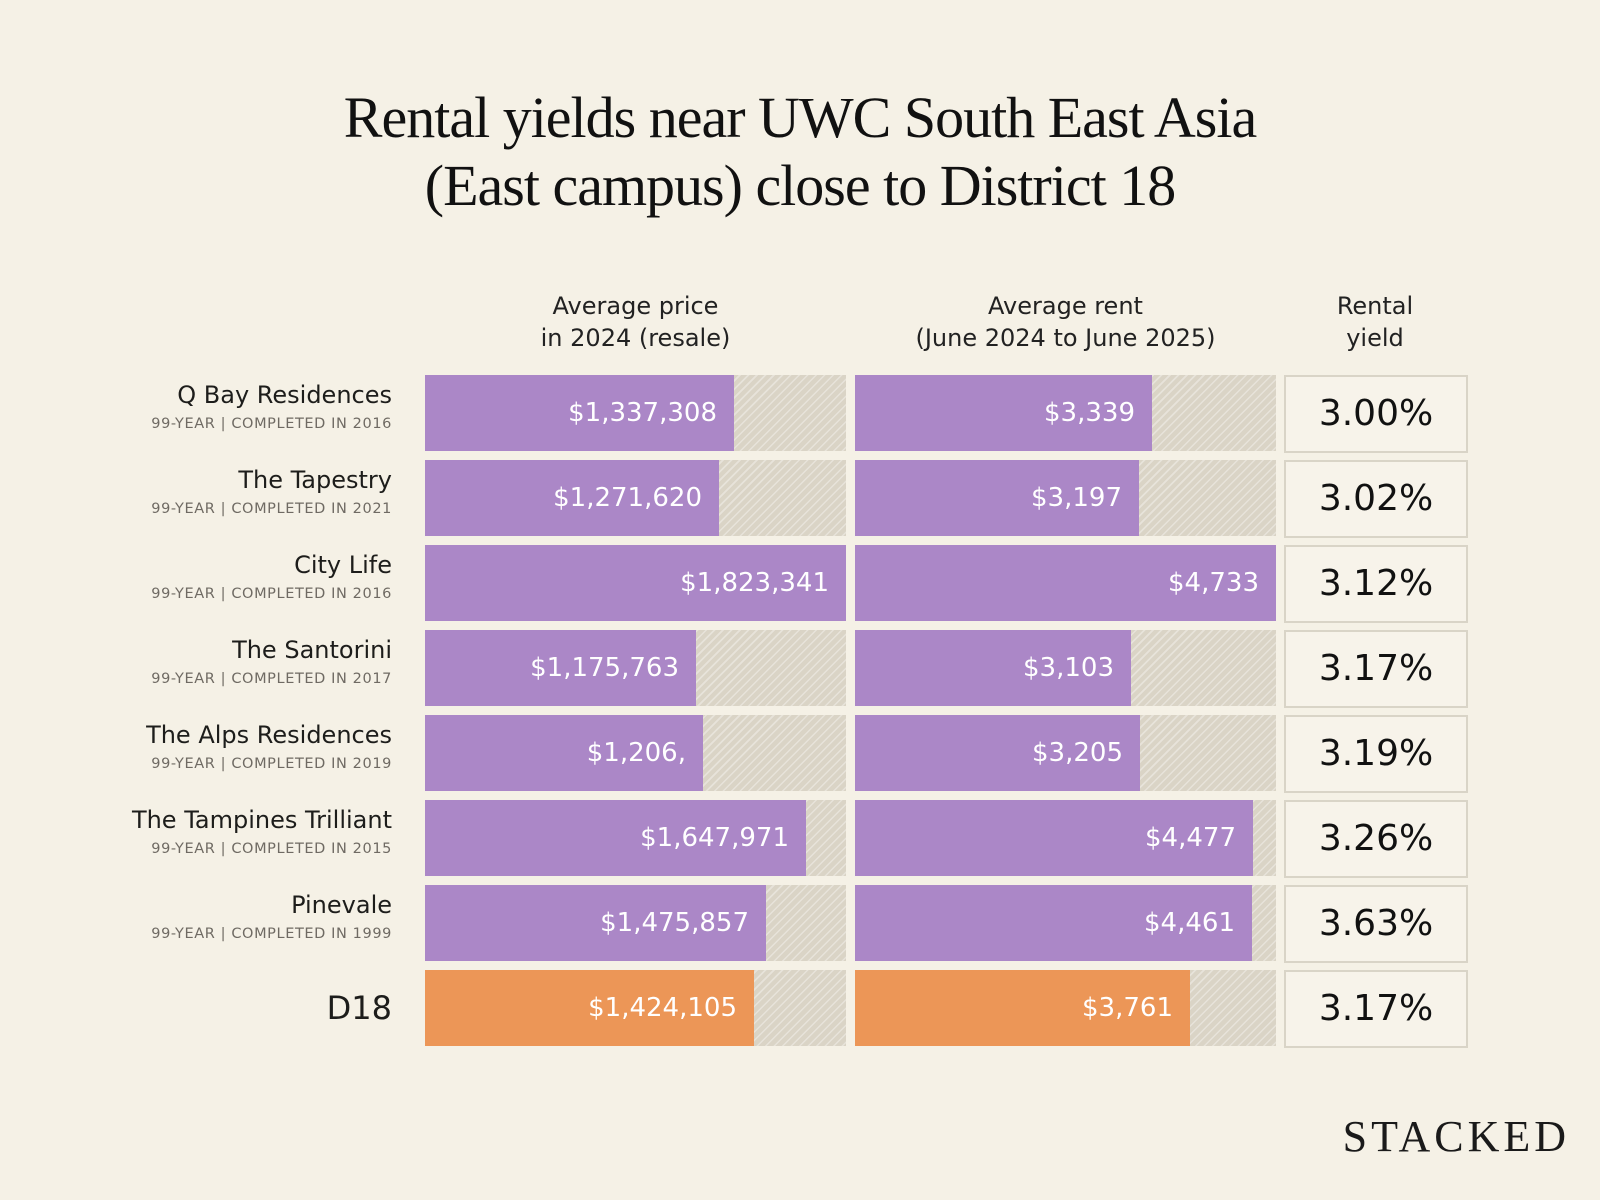 The height and width of the screenshot is (1200, 1600). I want to click on title-line-1: Rental yields near UWC South East Asia, so click(800, 117).